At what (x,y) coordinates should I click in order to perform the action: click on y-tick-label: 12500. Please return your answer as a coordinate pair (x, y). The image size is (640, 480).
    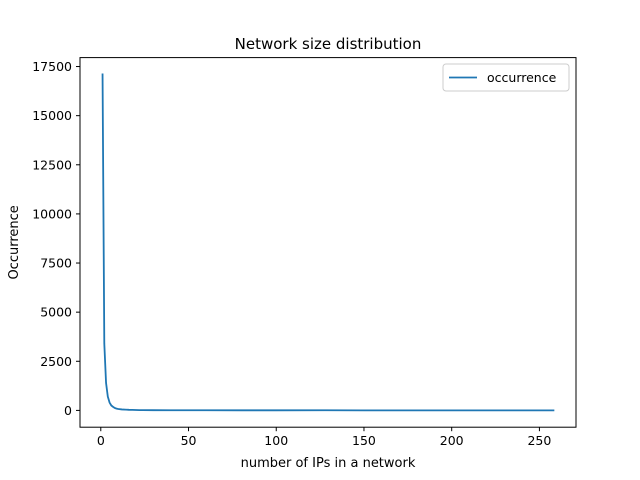
    Looking at the image, I should click on (52, 164).